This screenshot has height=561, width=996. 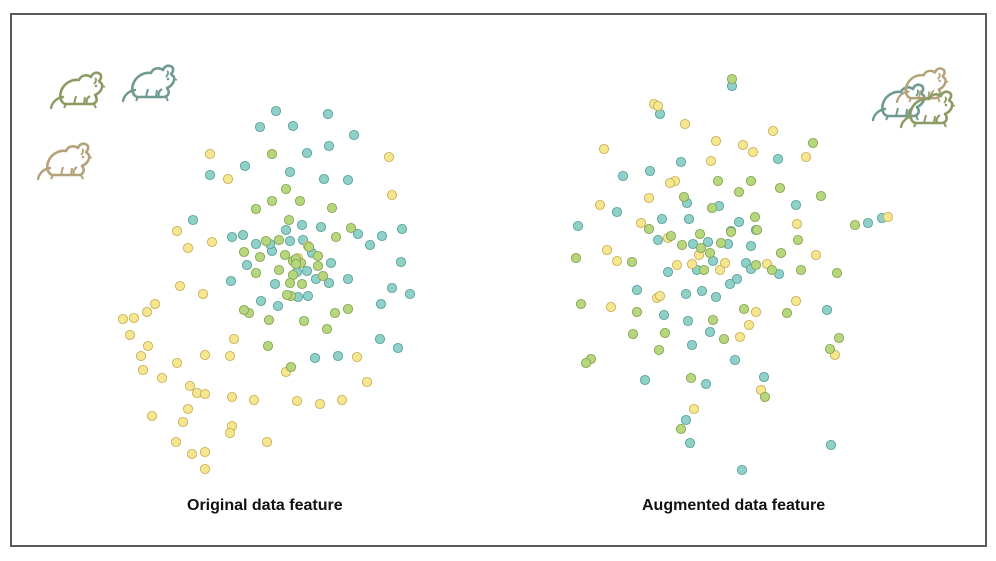 What do you see at coordinates (150, 83) in the screenshot?
I see `mouse-icon-teal` at bounding box center [150, 83].